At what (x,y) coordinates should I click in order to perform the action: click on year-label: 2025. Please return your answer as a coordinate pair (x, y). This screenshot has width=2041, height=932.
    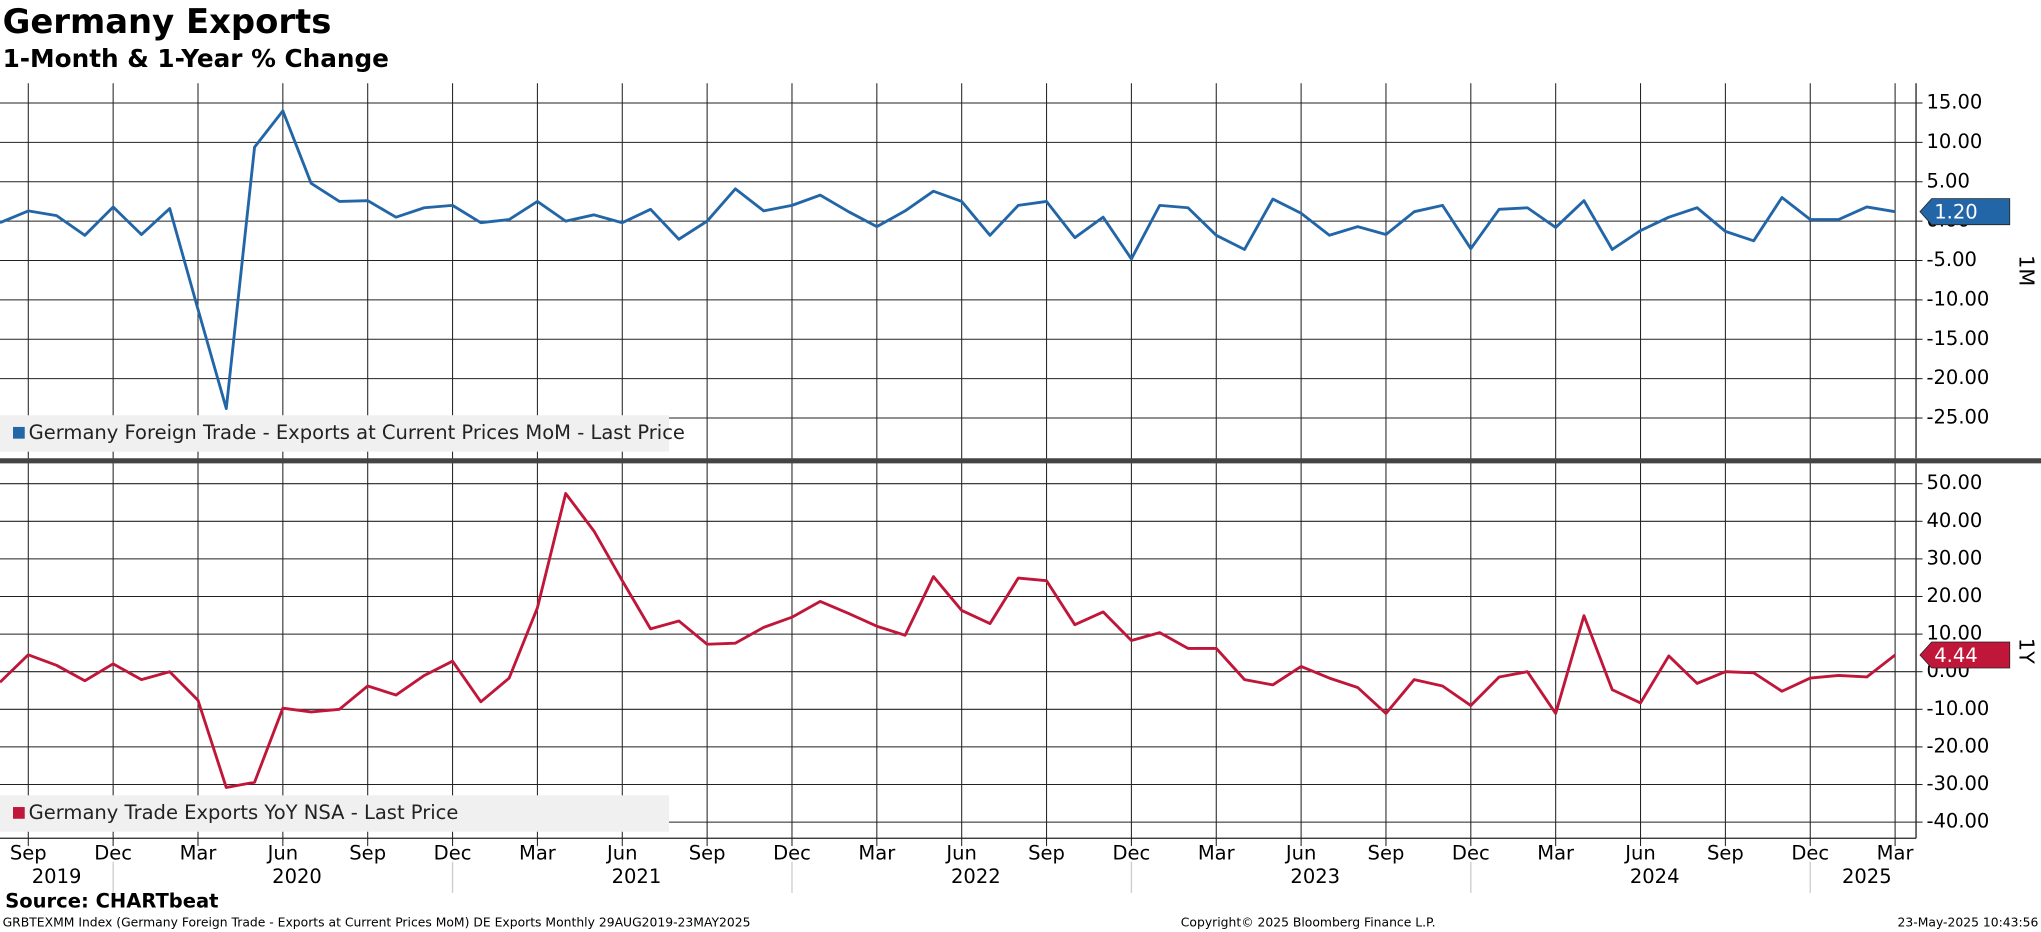
    Looking at the image, I should click on (1867, 876).